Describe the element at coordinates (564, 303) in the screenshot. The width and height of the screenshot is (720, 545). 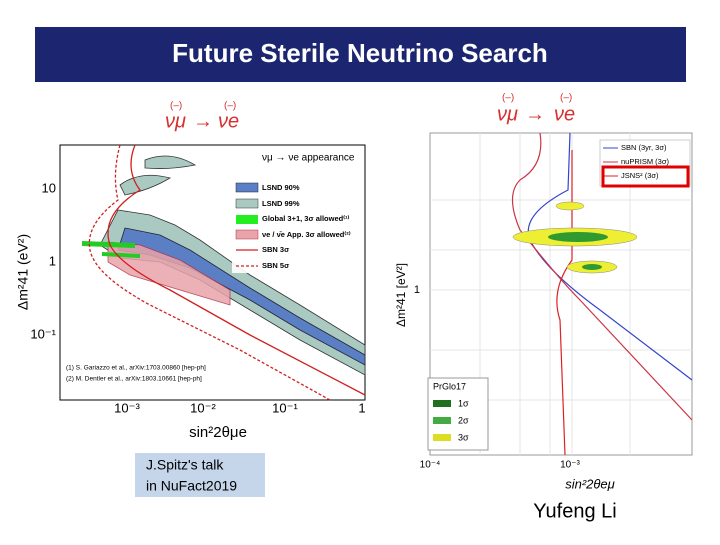
I see `jsns-curve` at that location.